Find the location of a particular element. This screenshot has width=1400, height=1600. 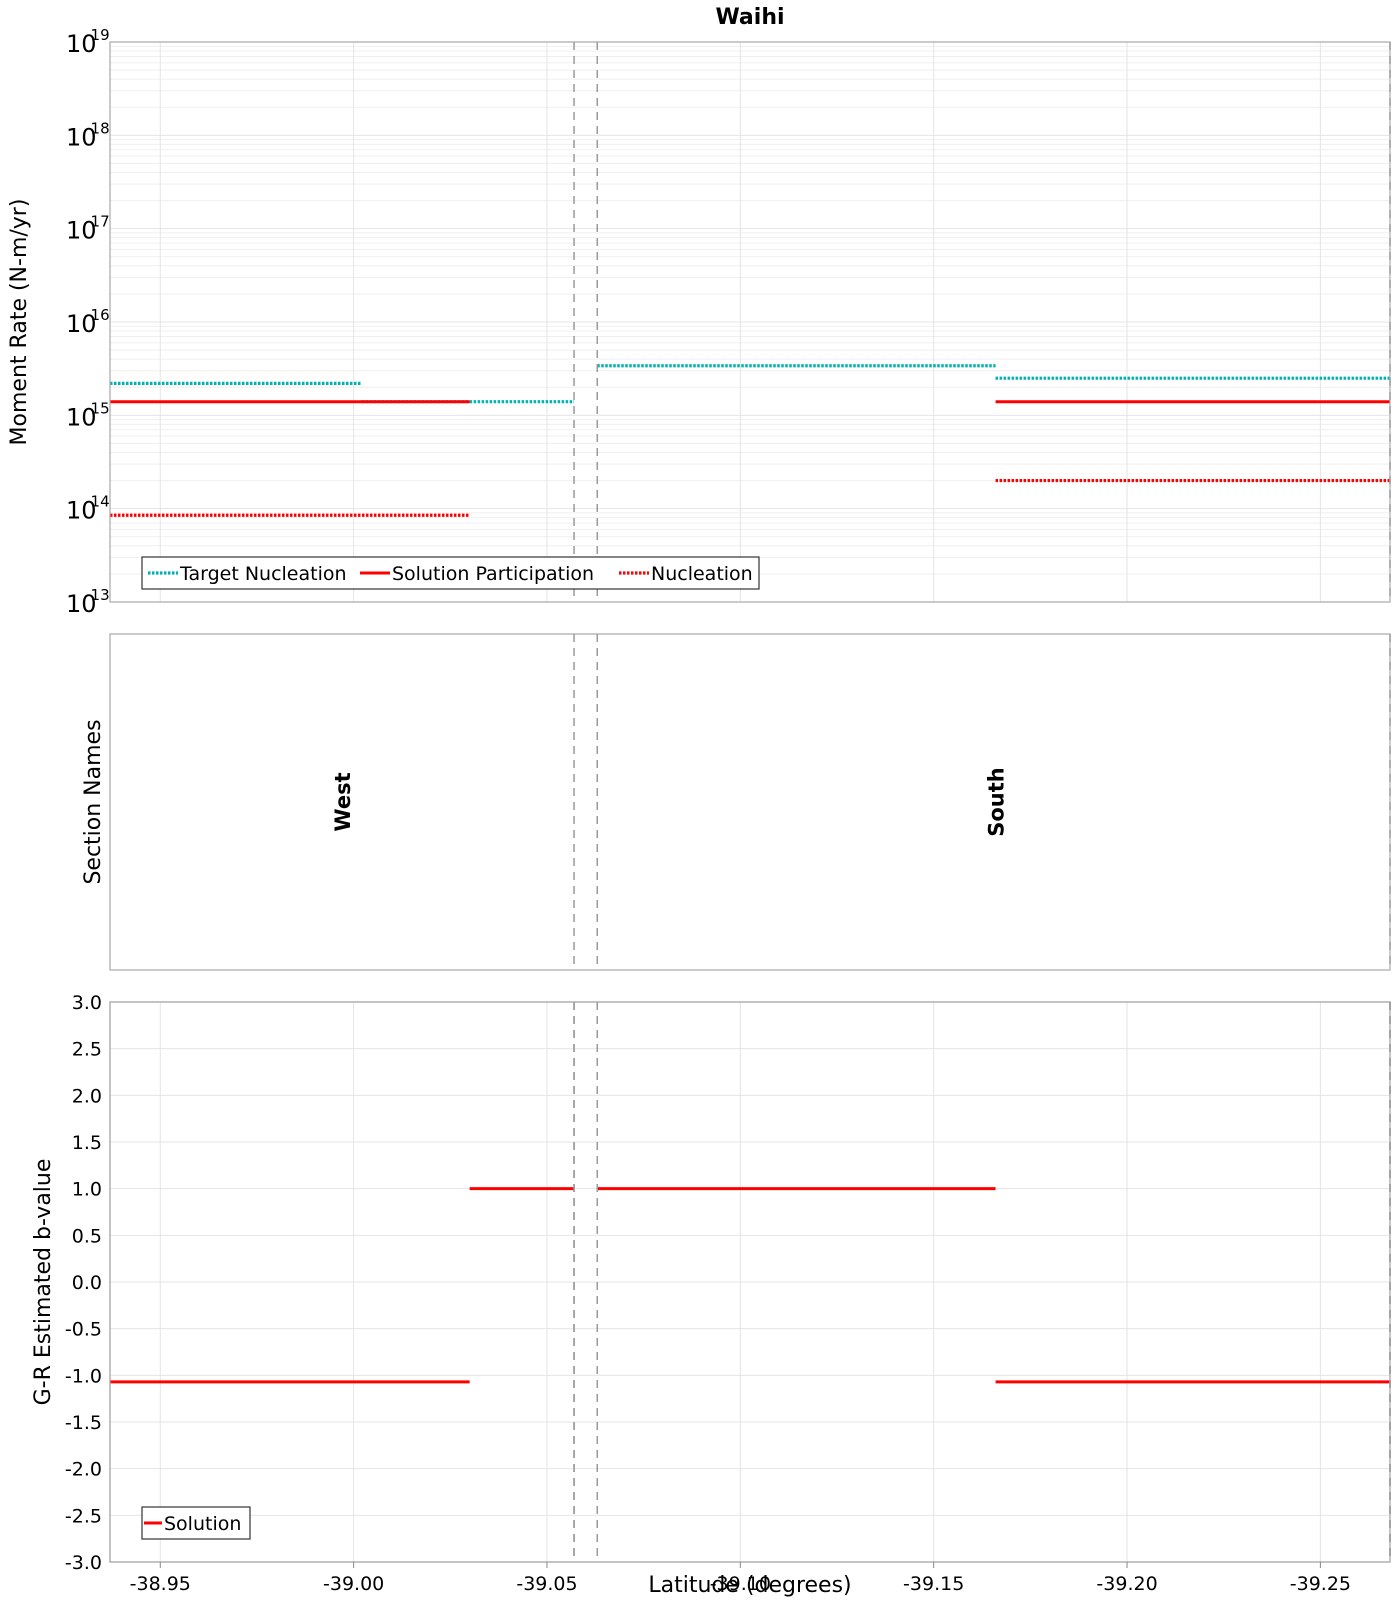

section-name-label: West is located at coordinates (343, 801).